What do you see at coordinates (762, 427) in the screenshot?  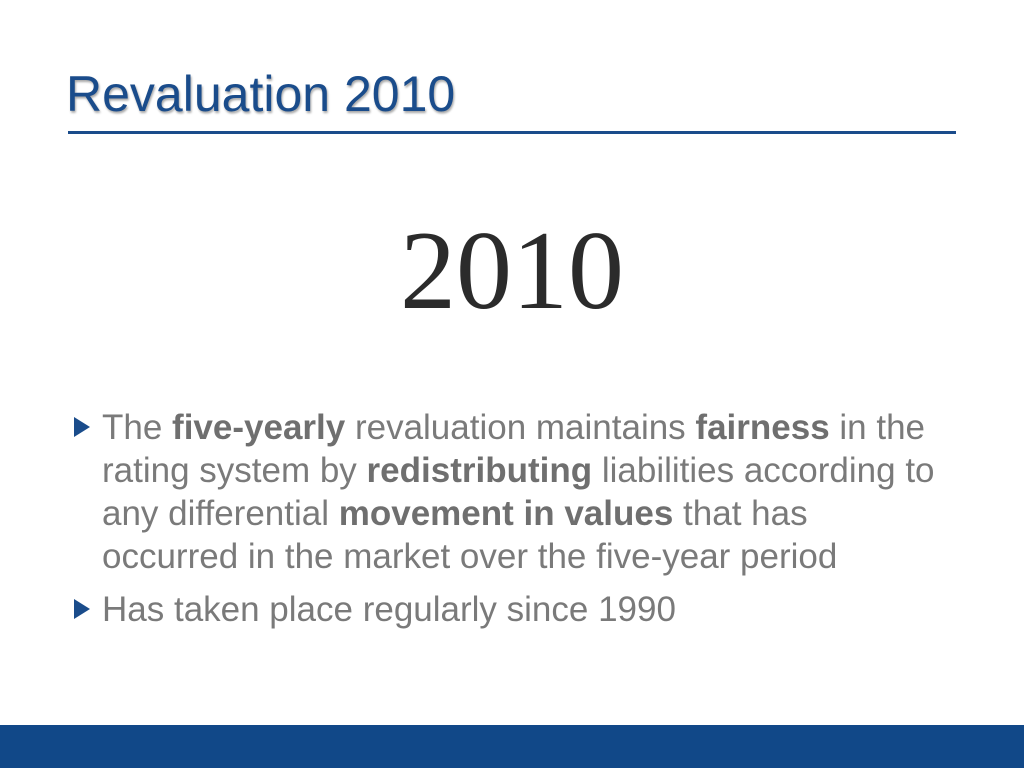 I see `bullet-segment-bold: fairness` at bounding box center [762, 427].